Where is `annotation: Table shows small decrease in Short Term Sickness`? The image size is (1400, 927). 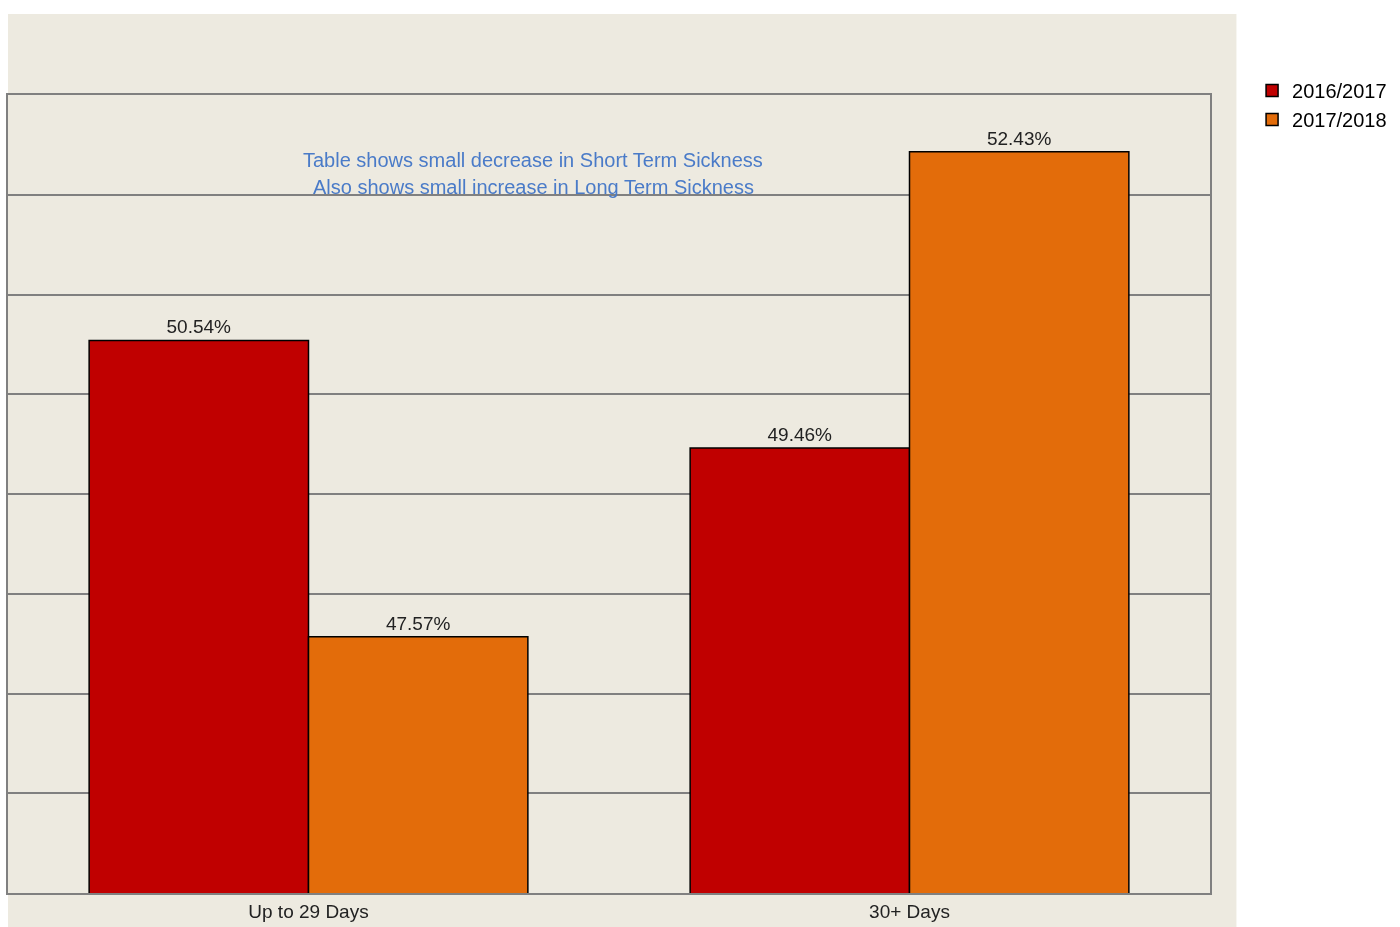
annotation: Table shows small decrease in Short Term Sickness is located at coordinates (533, 160).